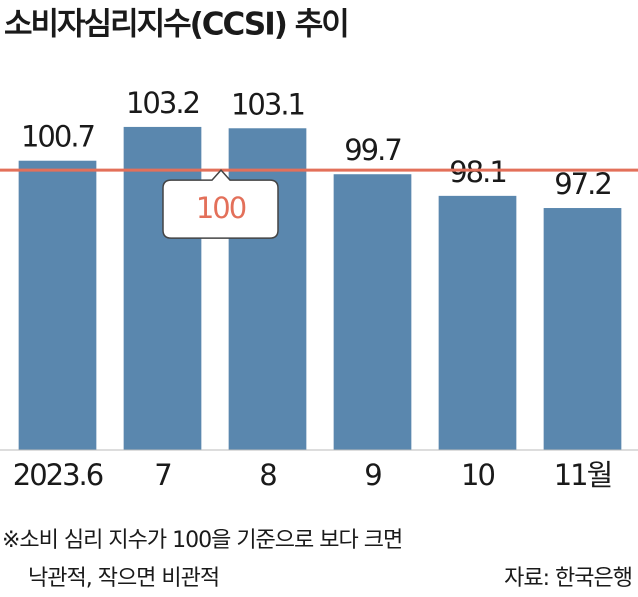 The width and height of the screenshot is (638, 597). What do you see at coordinates (162, 475) in the screenshot?
I see `x-tick-label: 7` at bounding box center [162, 475].